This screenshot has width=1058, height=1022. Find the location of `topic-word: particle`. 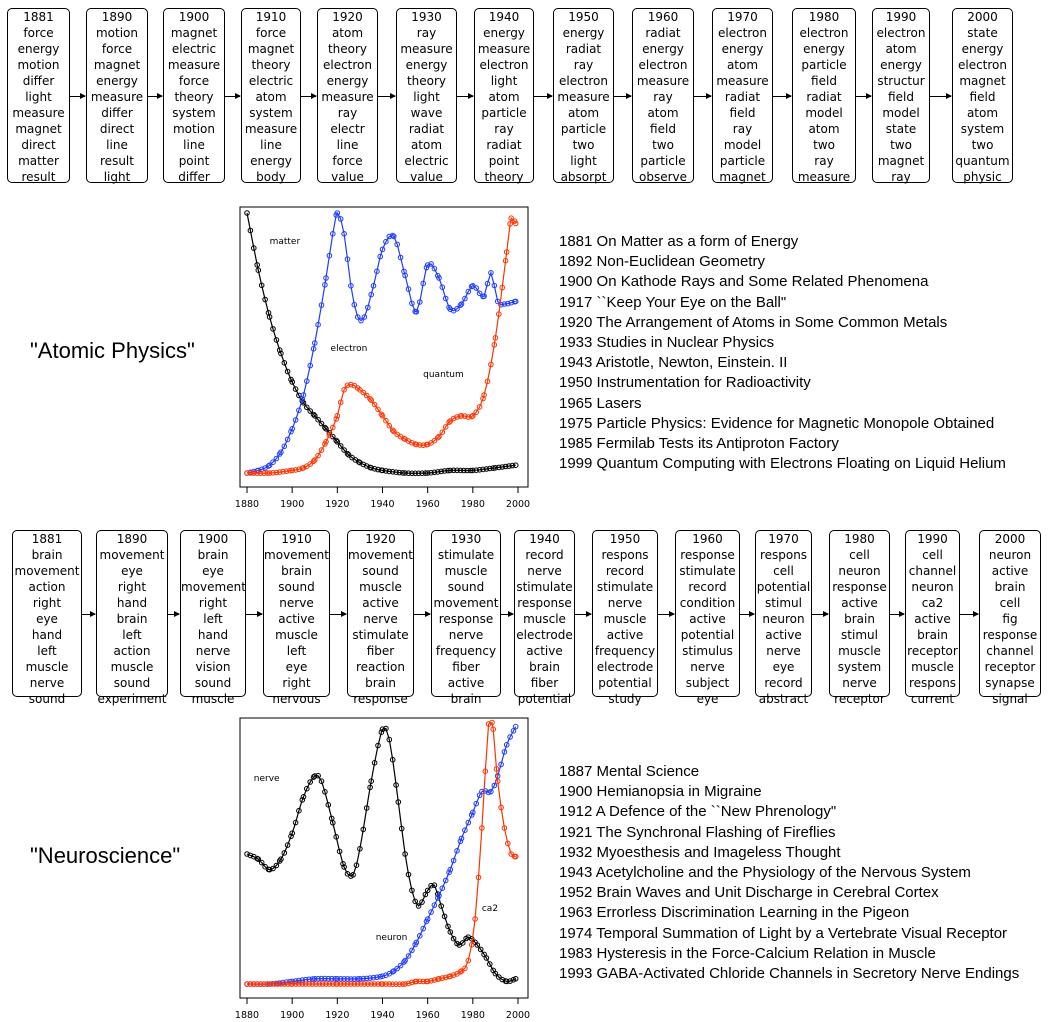

topic-word: particle is located at coordinates (742, 161).